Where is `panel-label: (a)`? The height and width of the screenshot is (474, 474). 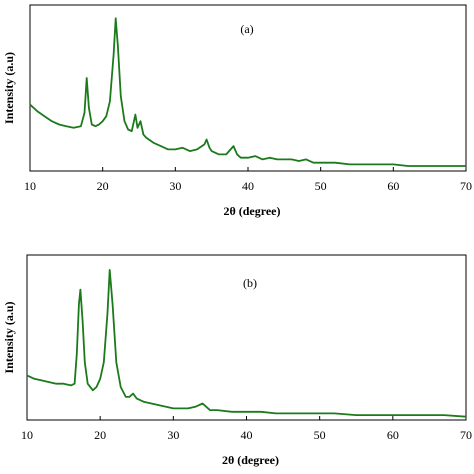 panel-label: (a) is located at coordinates (246, 29).